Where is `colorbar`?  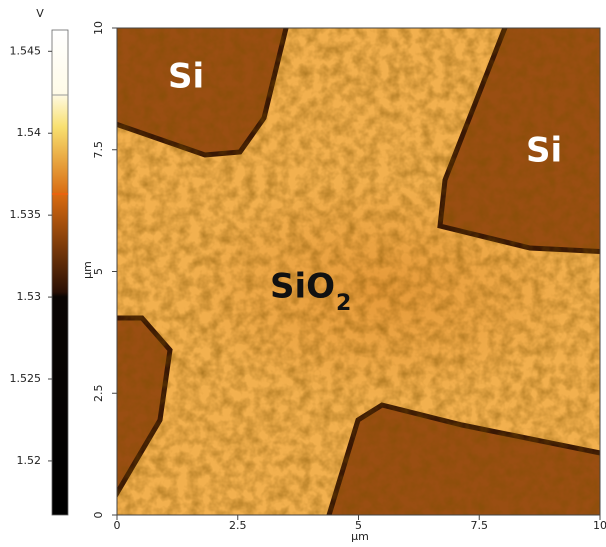
colorbar is located at coordinates (60, 272).